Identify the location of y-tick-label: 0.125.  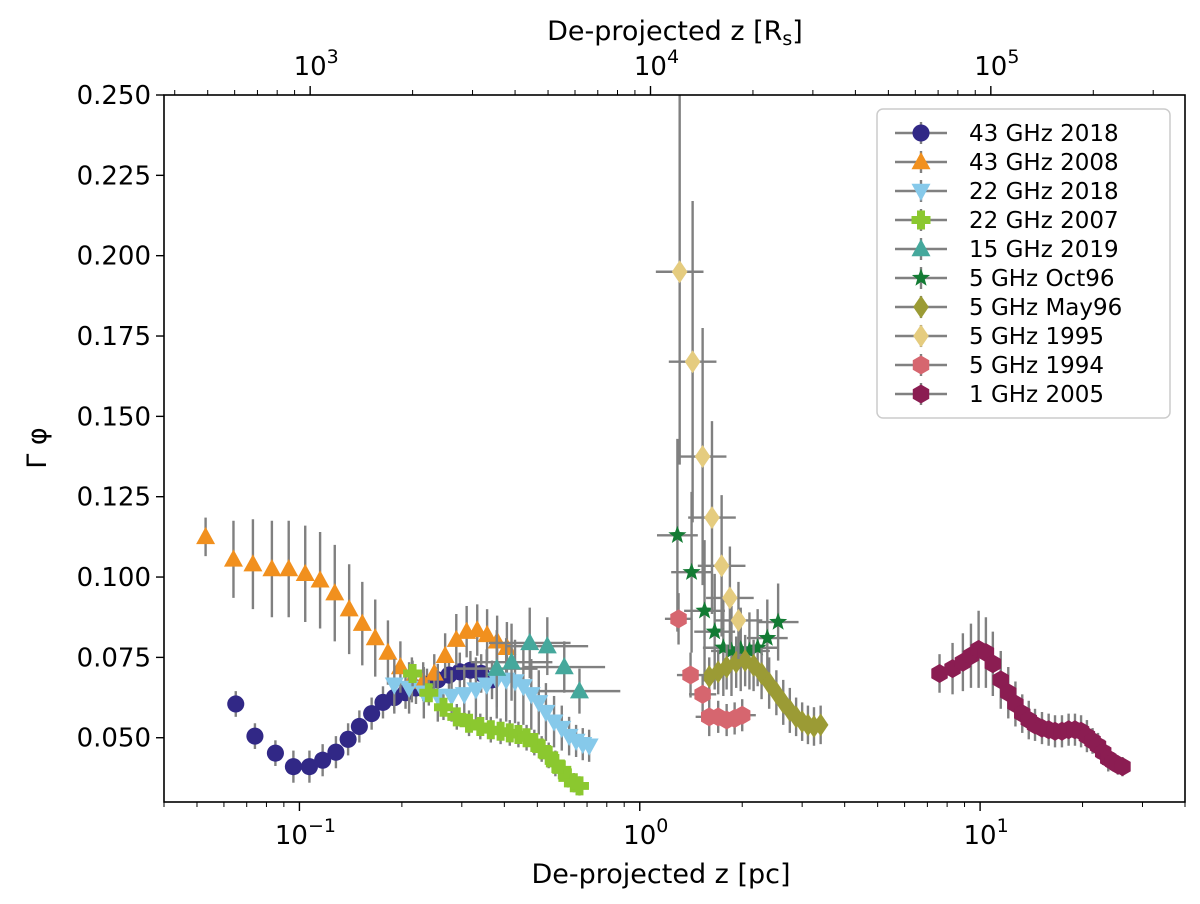
(114, 498).